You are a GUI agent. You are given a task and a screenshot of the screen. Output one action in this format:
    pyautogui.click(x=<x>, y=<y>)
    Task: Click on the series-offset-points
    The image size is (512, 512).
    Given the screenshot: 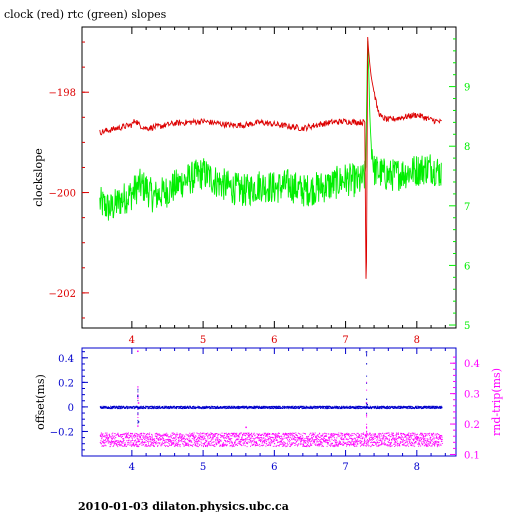 What is the action you would take?
    pyautogui.click(x=271, y=407)
    